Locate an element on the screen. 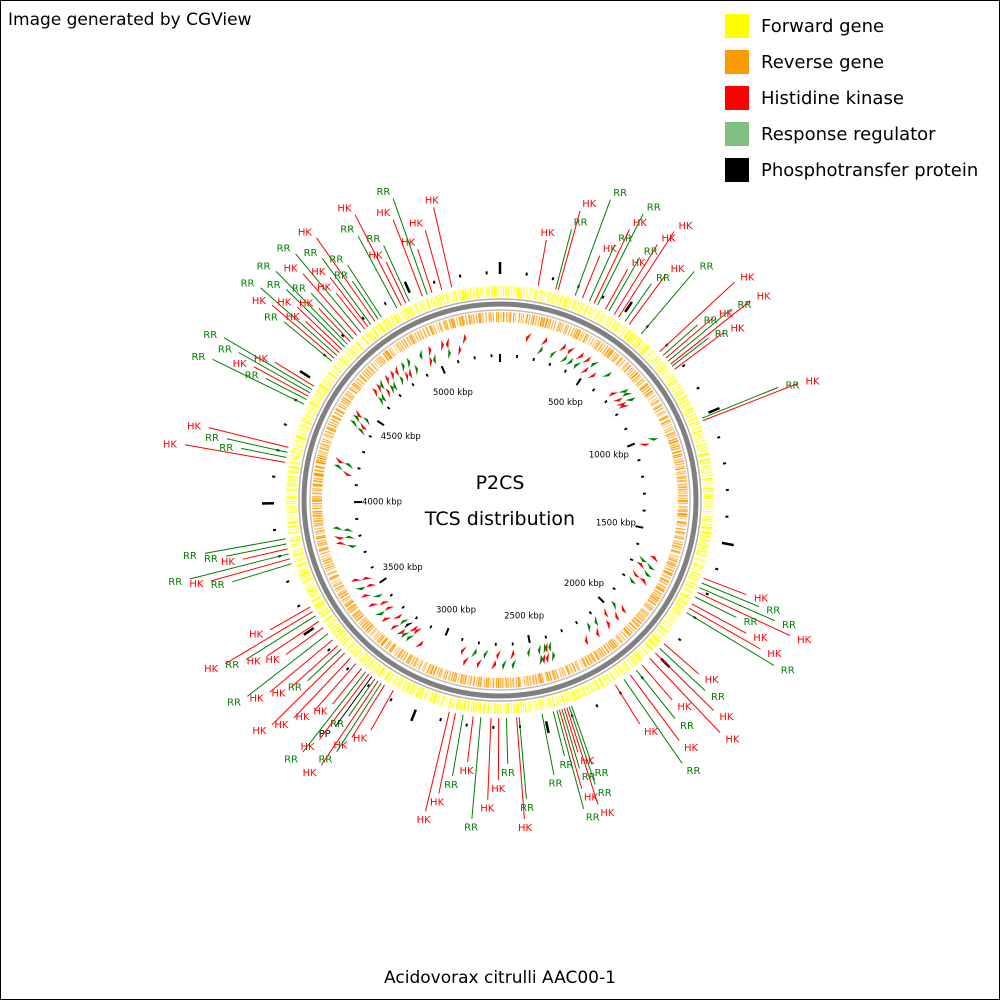  legend-swatch-reverse-gene is located at coordinates (737, 62).